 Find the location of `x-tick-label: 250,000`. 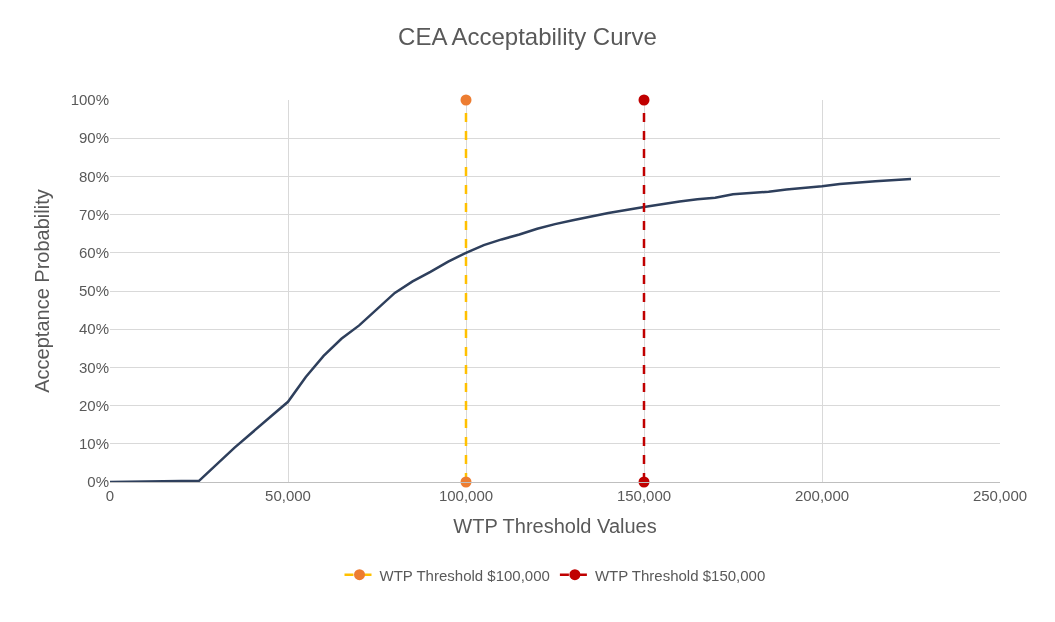

x-tick-label: 250,000 is located at coordinates (1000, 495).